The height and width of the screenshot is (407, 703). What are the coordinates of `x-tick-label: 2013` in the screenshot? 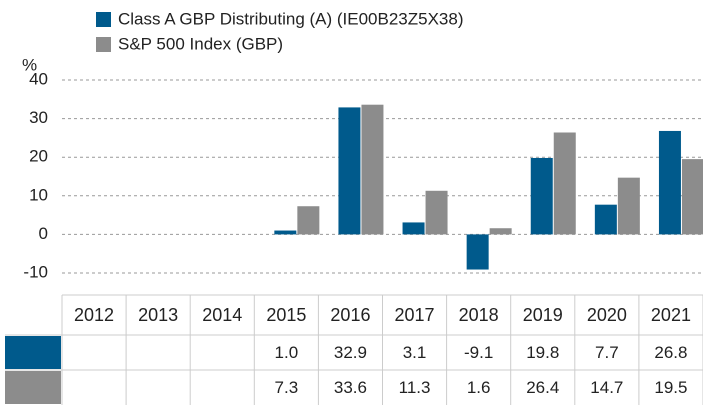 It's located at (158, 315).